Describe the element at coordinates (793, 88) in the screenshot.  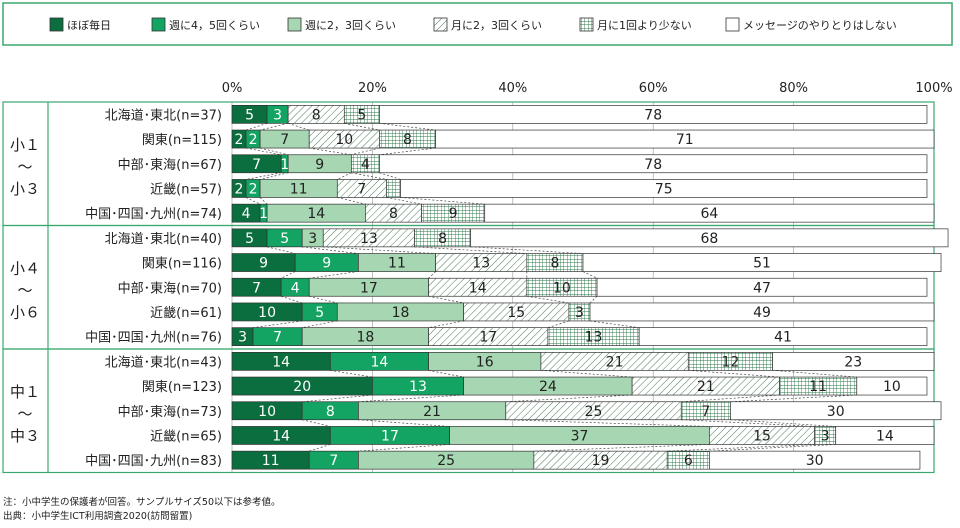
I see `x-tick-label: 80%` at that location.